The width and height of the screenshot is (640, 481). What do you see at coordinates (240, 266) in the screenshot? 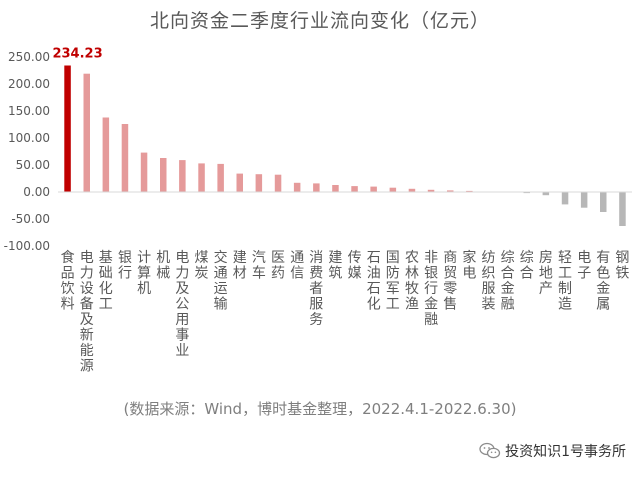
I see `x-tick-label: 建材` at bounding box center [240, 266].